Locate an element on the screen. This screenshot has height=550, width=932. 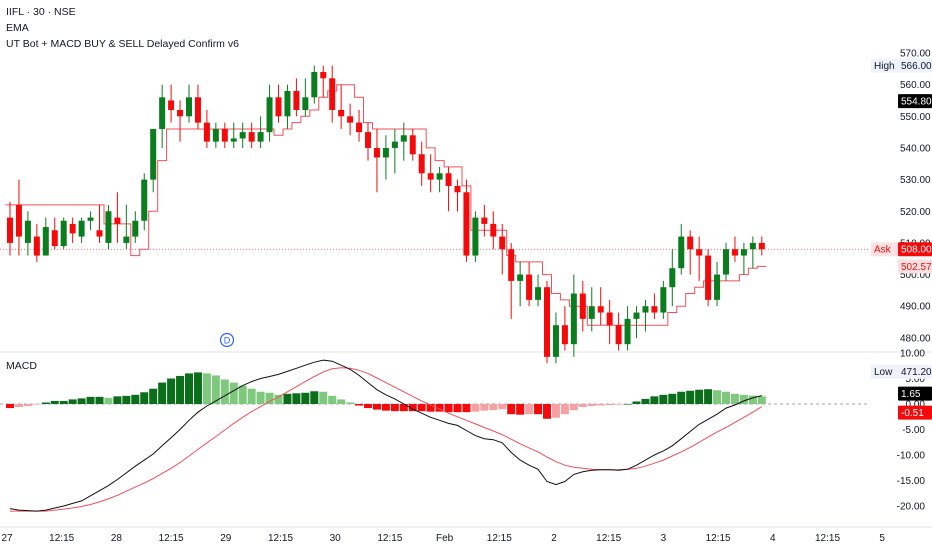
ask-tag-label-bg is located at coordinates (885, 249).